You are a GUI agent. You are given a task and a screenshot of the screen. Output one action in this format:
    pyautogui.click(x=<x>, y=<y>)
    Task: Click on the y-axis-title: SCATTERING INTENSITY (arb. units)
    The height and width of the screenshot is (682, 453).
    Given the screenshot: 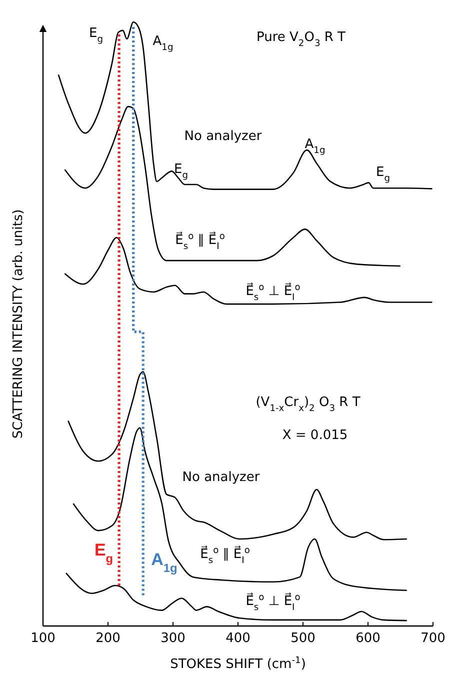 What is the action you would take?
    pyautogui.click(x=18, y=324)
    